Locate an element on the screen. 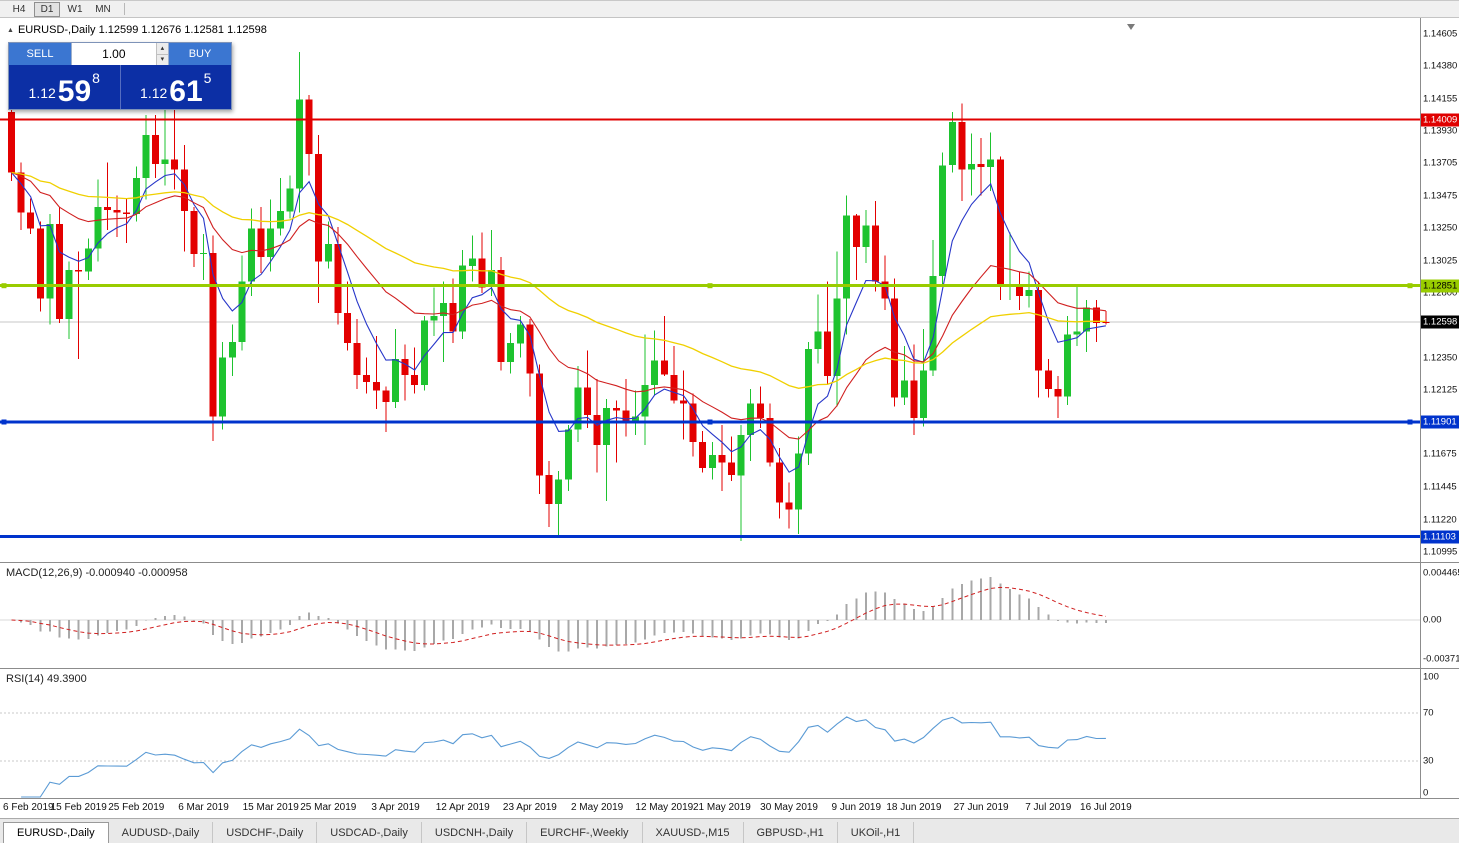 The image size is (1459, 843). macd-axis-label: -0.00371 is located at coordinates (1441, 659).